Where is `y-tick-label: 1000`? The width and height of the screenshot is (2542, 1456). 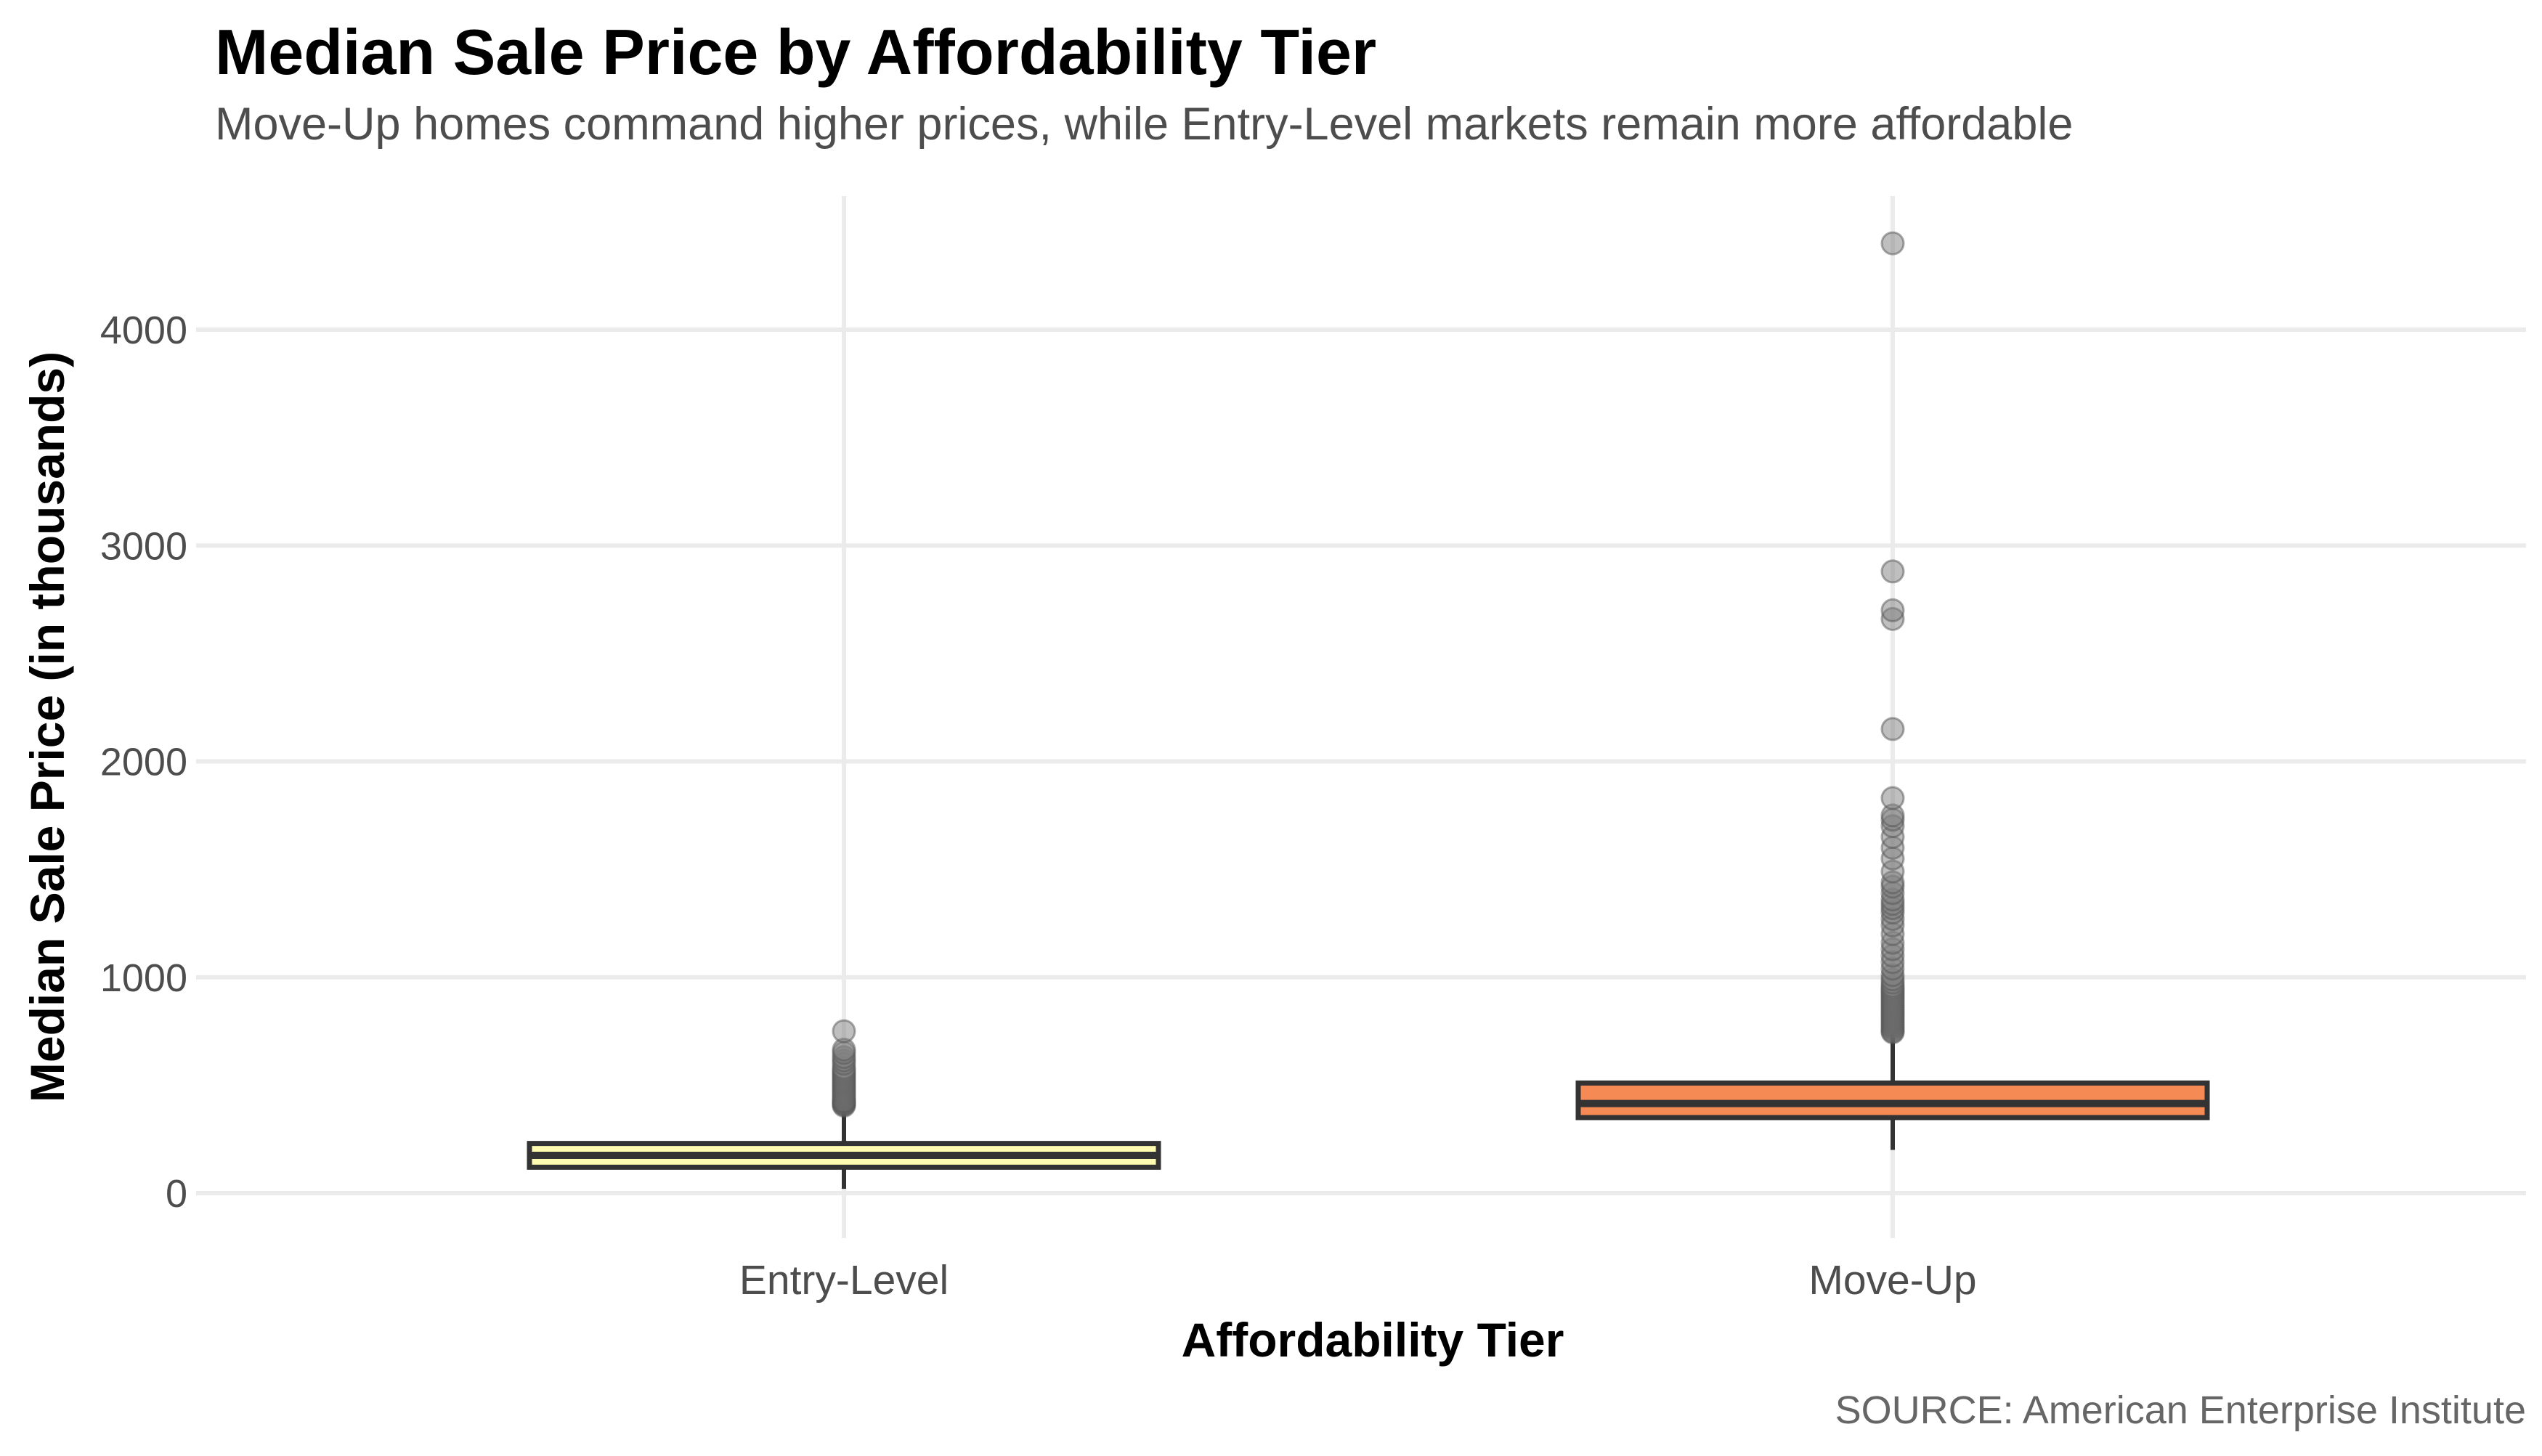
y-tick-label: 1000 is located at coordinates (143, 978).